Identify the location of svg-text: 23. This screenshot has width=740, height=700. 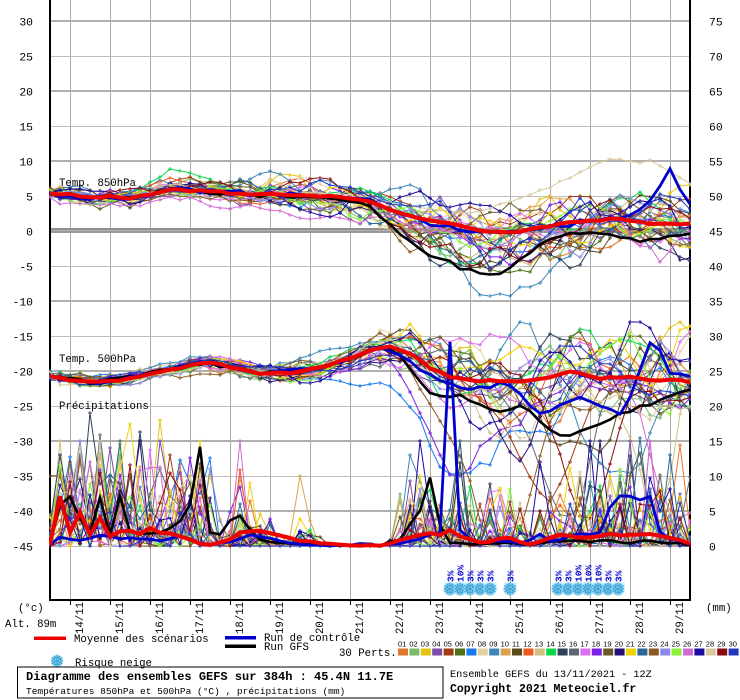
(653, 644).